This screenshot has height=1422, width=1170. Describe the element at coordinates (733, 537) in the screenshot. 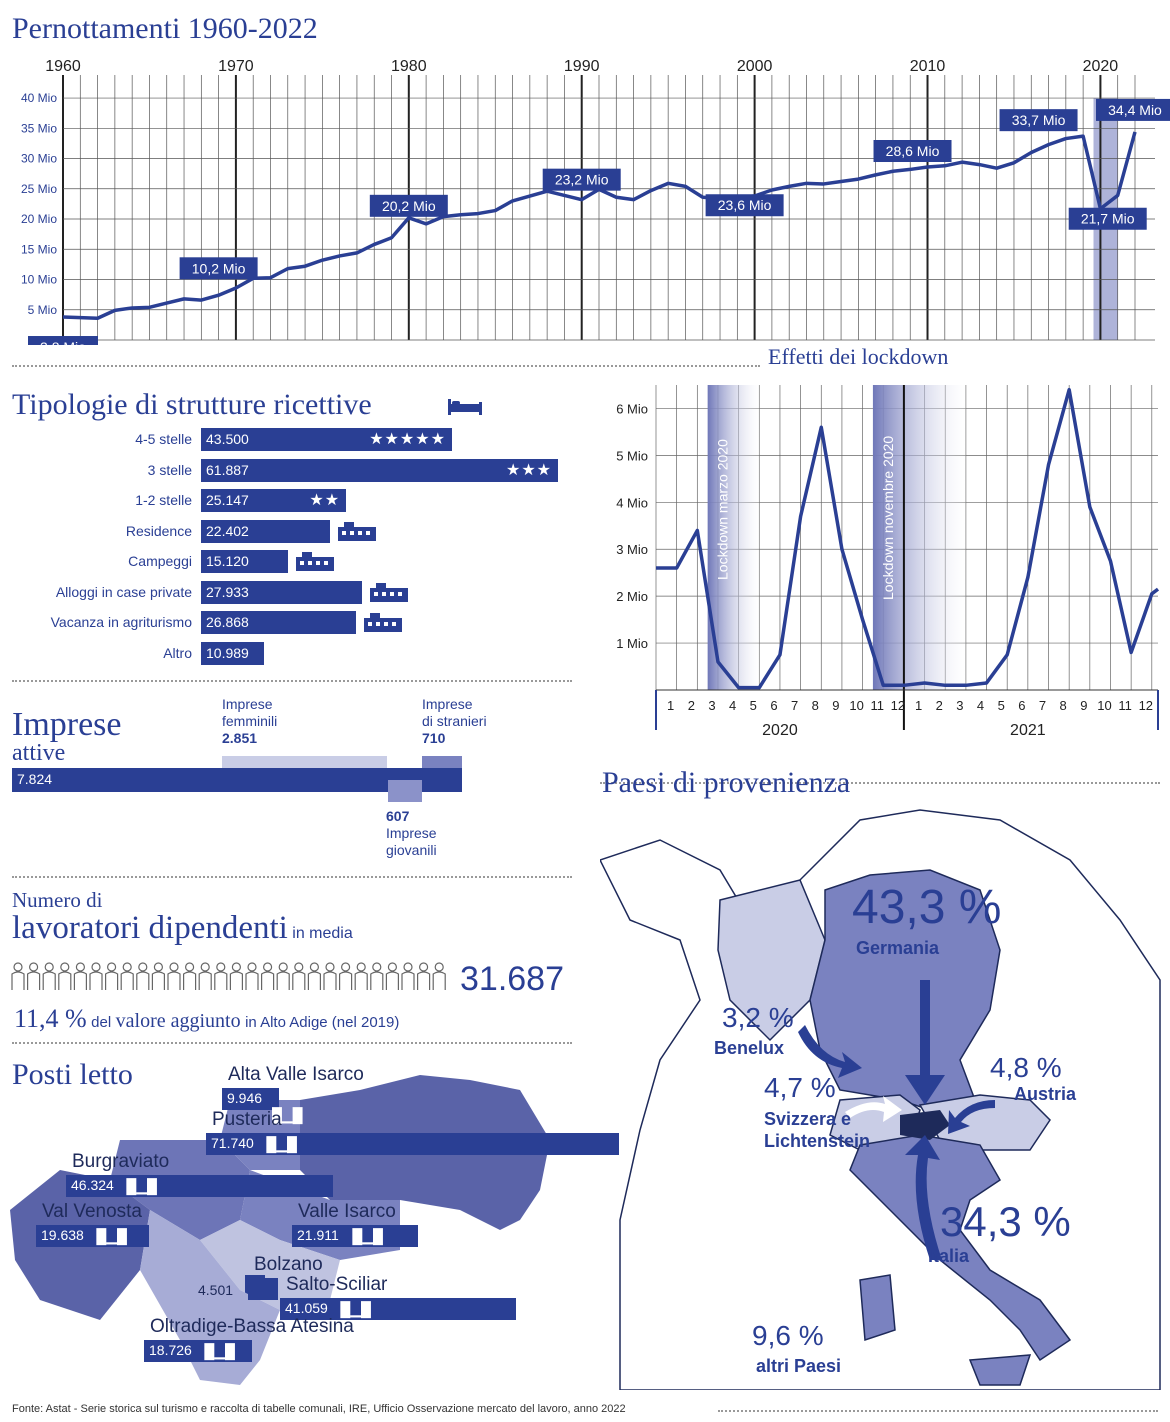

I see `lockdown-band` at that location.